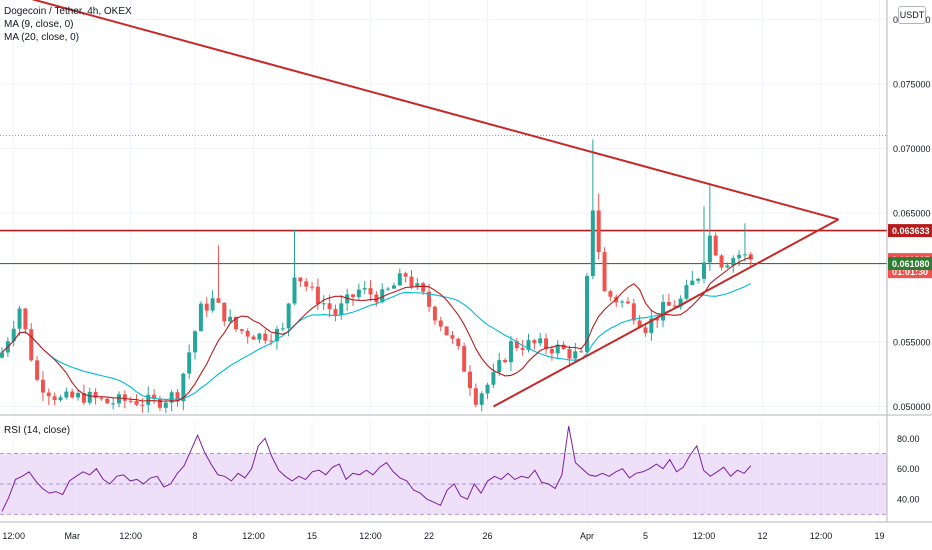  I want to click on rsi-series-line, so click(376, 469).